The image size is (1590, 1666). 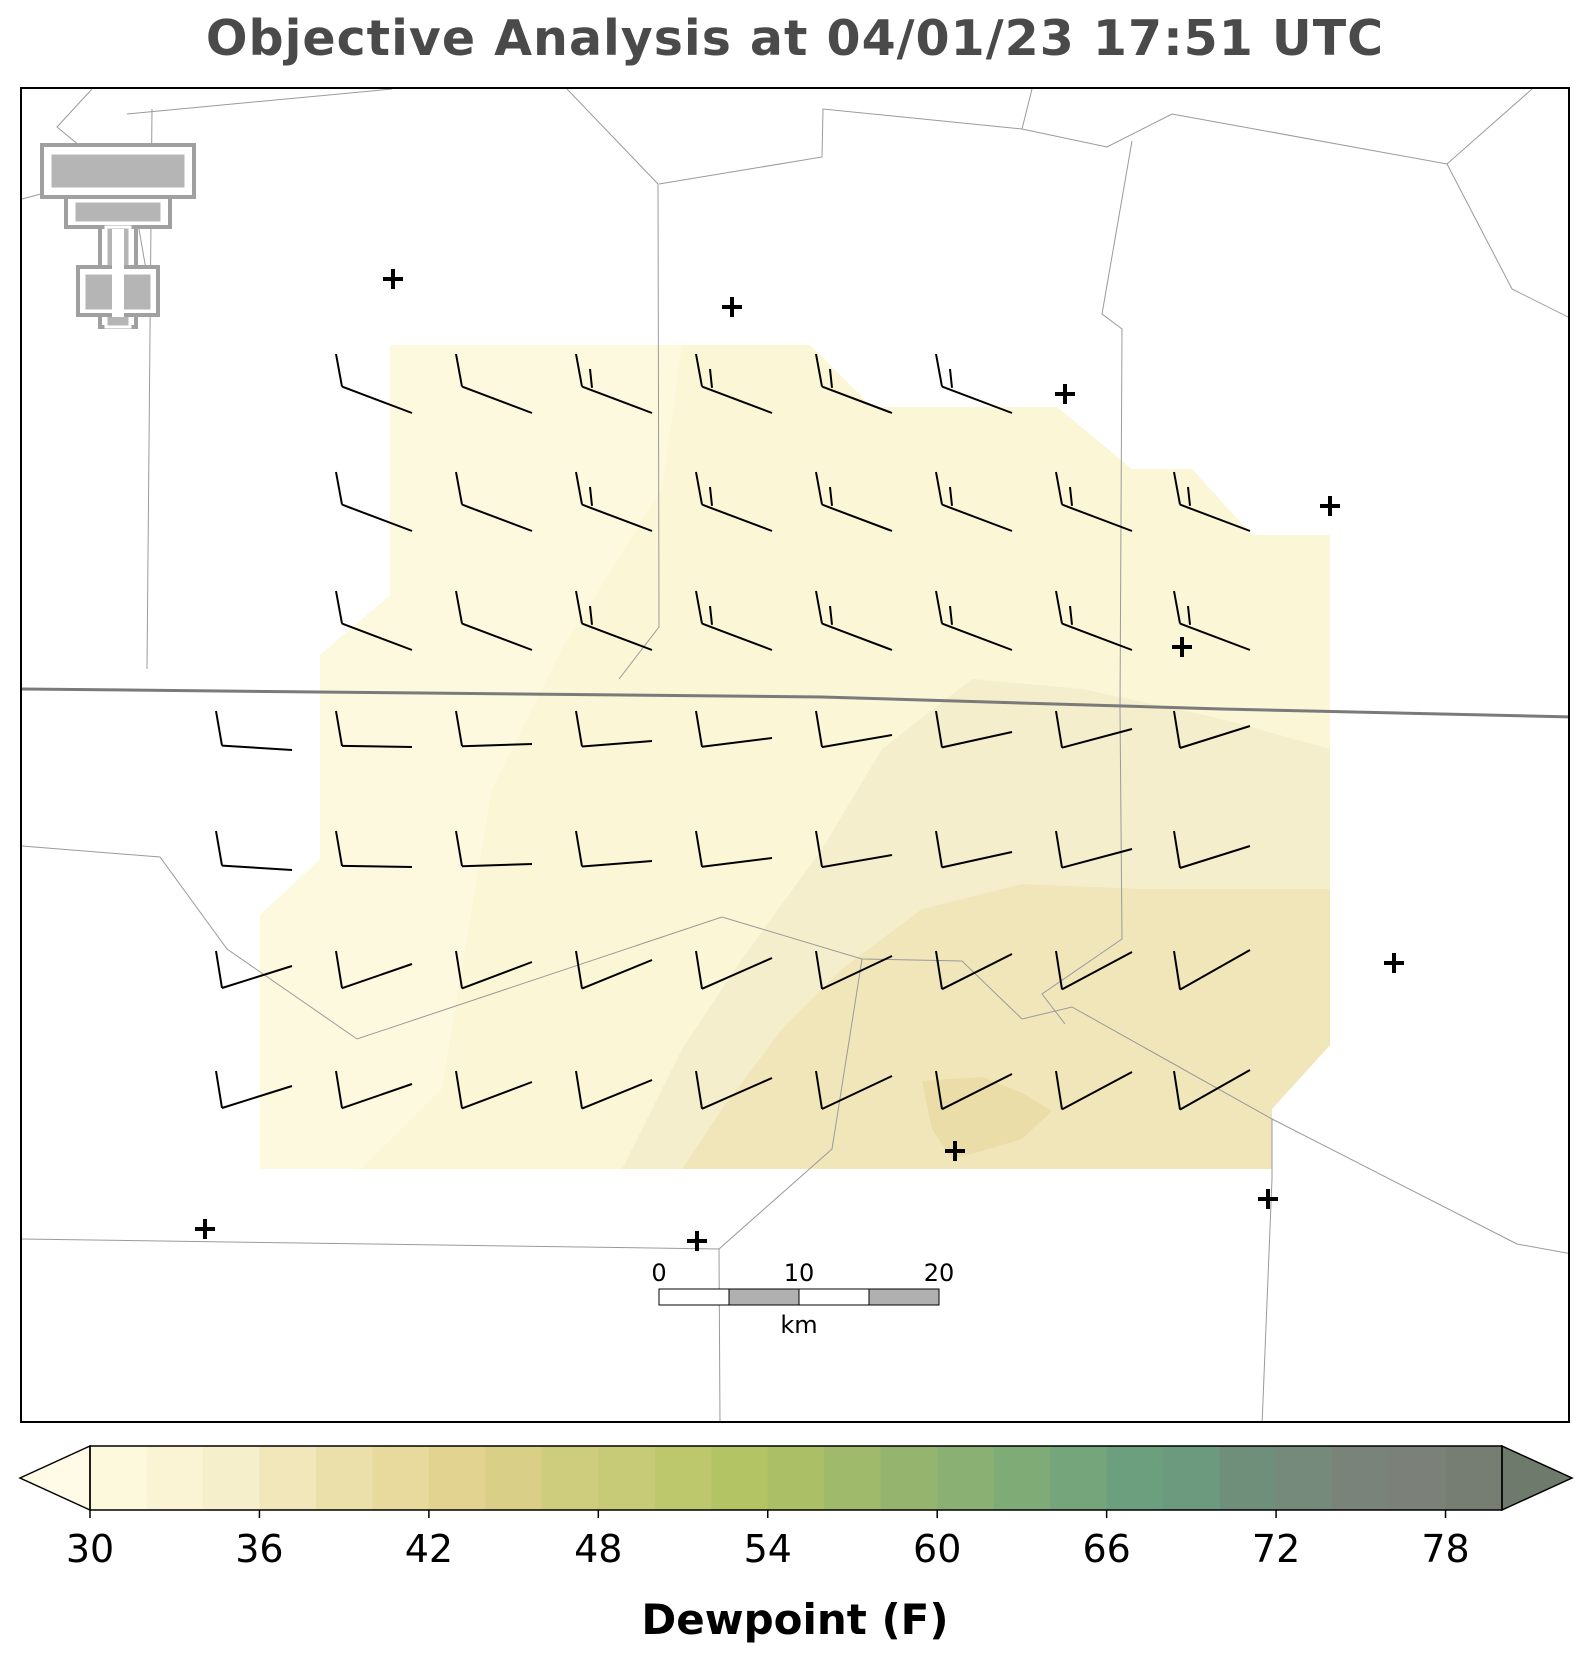 What do you see at coordinates (795, 1619) in the screenshot?
I see `colorbar-label: Dewpoint (F)` at bounding box center [795, 1619].